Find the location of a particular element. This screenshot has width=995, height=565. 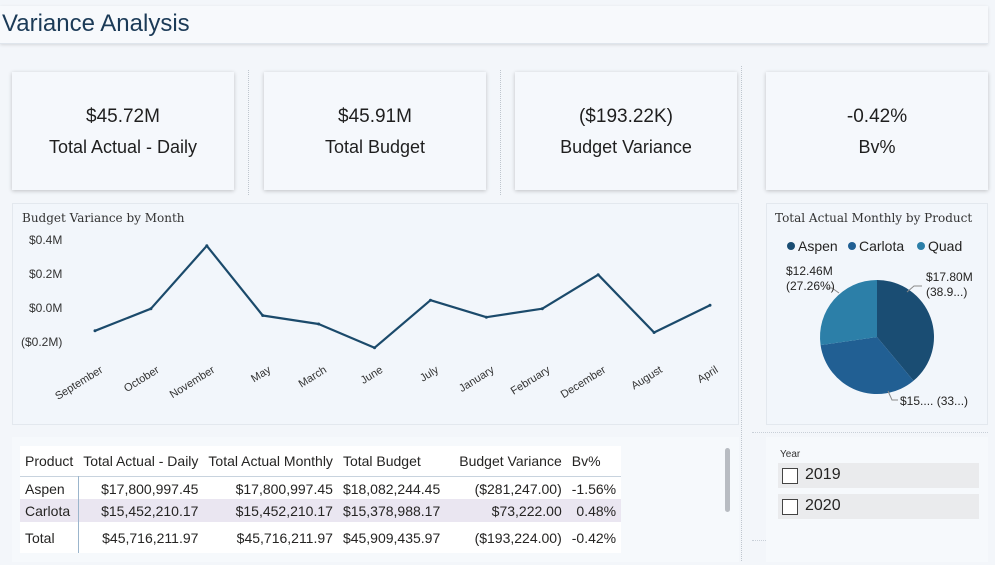

line-chart-title: Budget Variance by Month is located at coordinates (103, 218).